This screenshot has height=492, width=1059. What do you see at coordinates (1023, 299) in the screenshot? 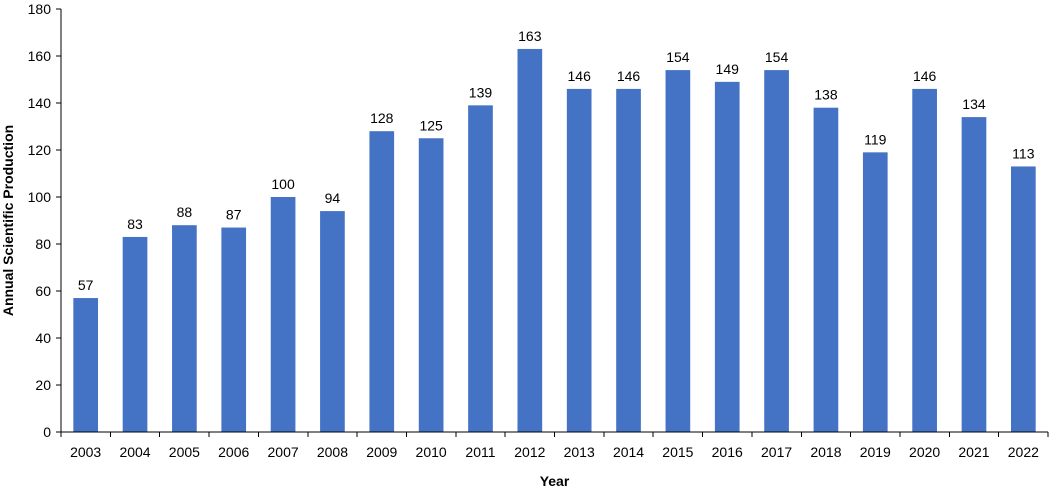
I see `bar-2022` at bounding box center [1023, 299].